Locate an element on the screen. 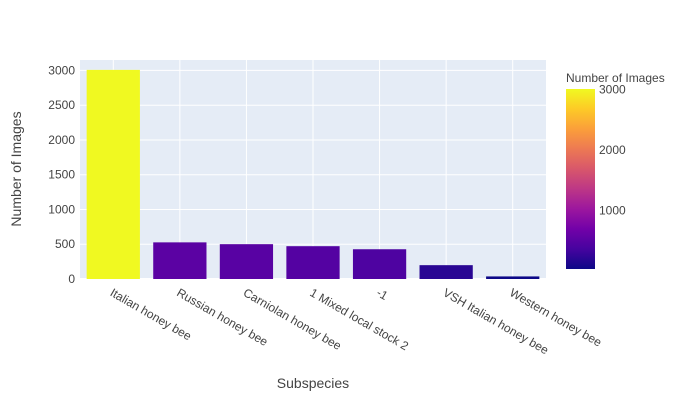 The height and width of the screenshot is (405, 700). y-axis-title: Number of Images is located at coordinates (16, 168).